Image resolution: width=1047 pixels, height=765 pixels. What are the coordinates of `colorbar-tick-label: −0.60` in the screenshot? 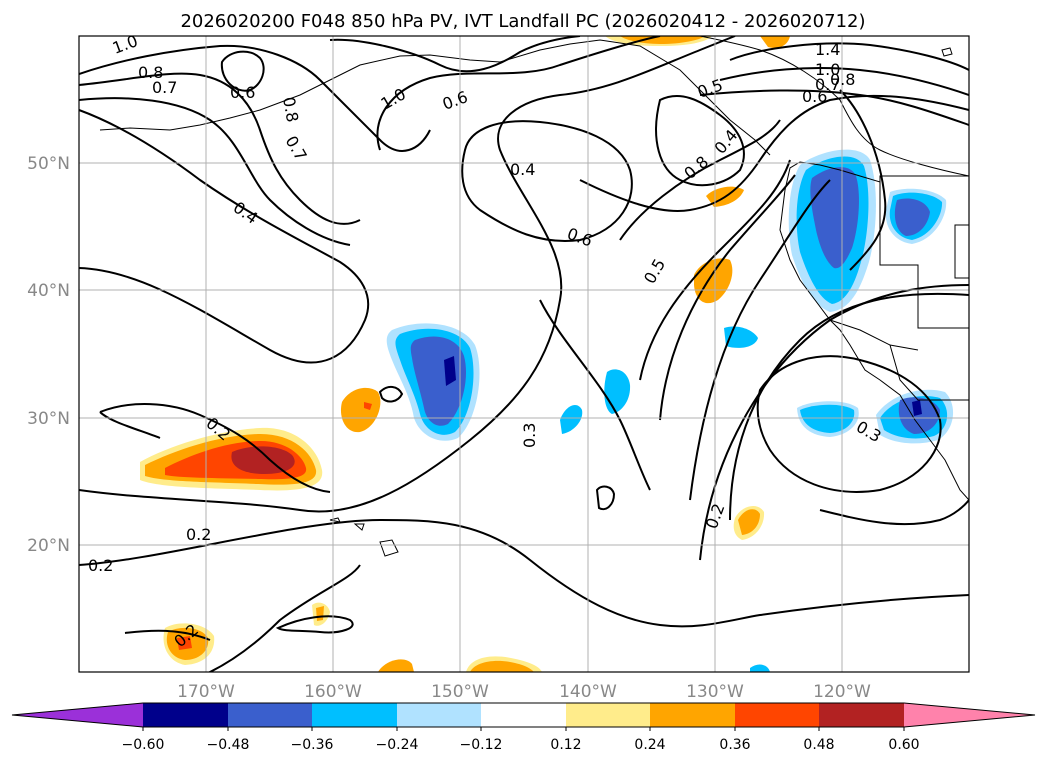 It's located at (143, 745).